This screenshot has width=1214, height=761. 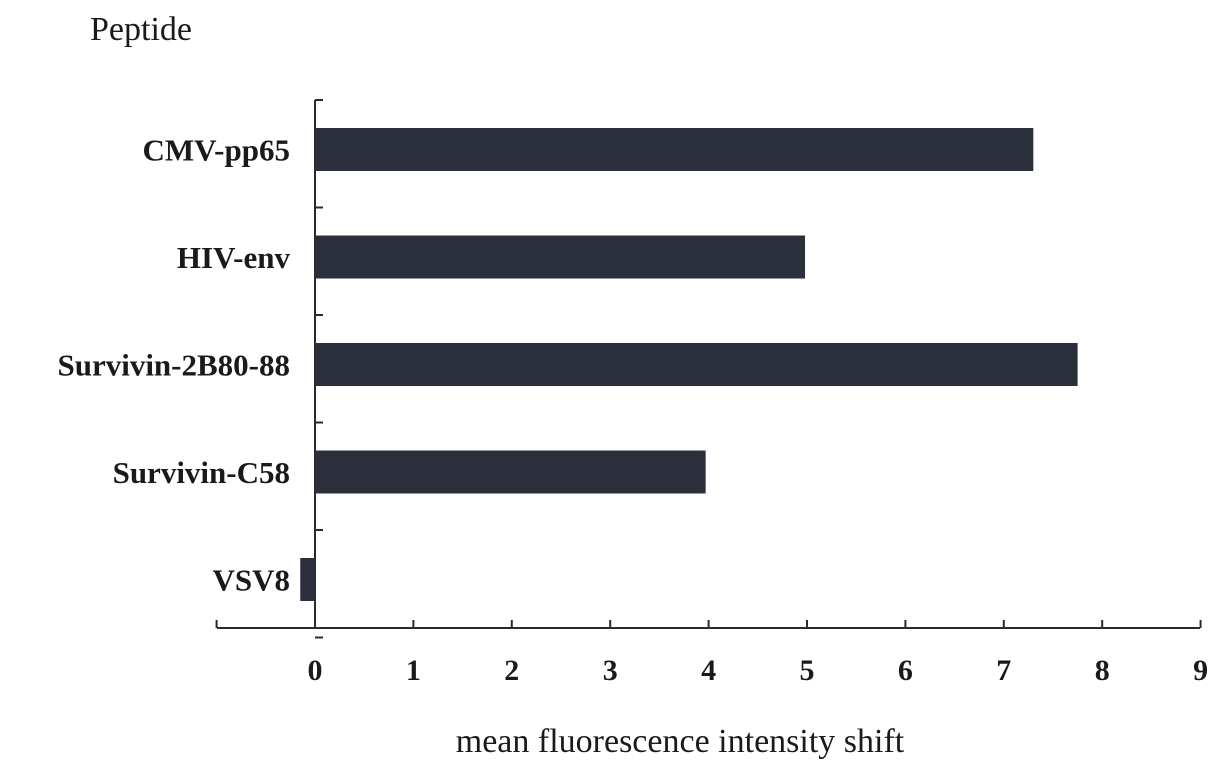 I want to click on x-axis-ticks, so click(x=708, y=624).